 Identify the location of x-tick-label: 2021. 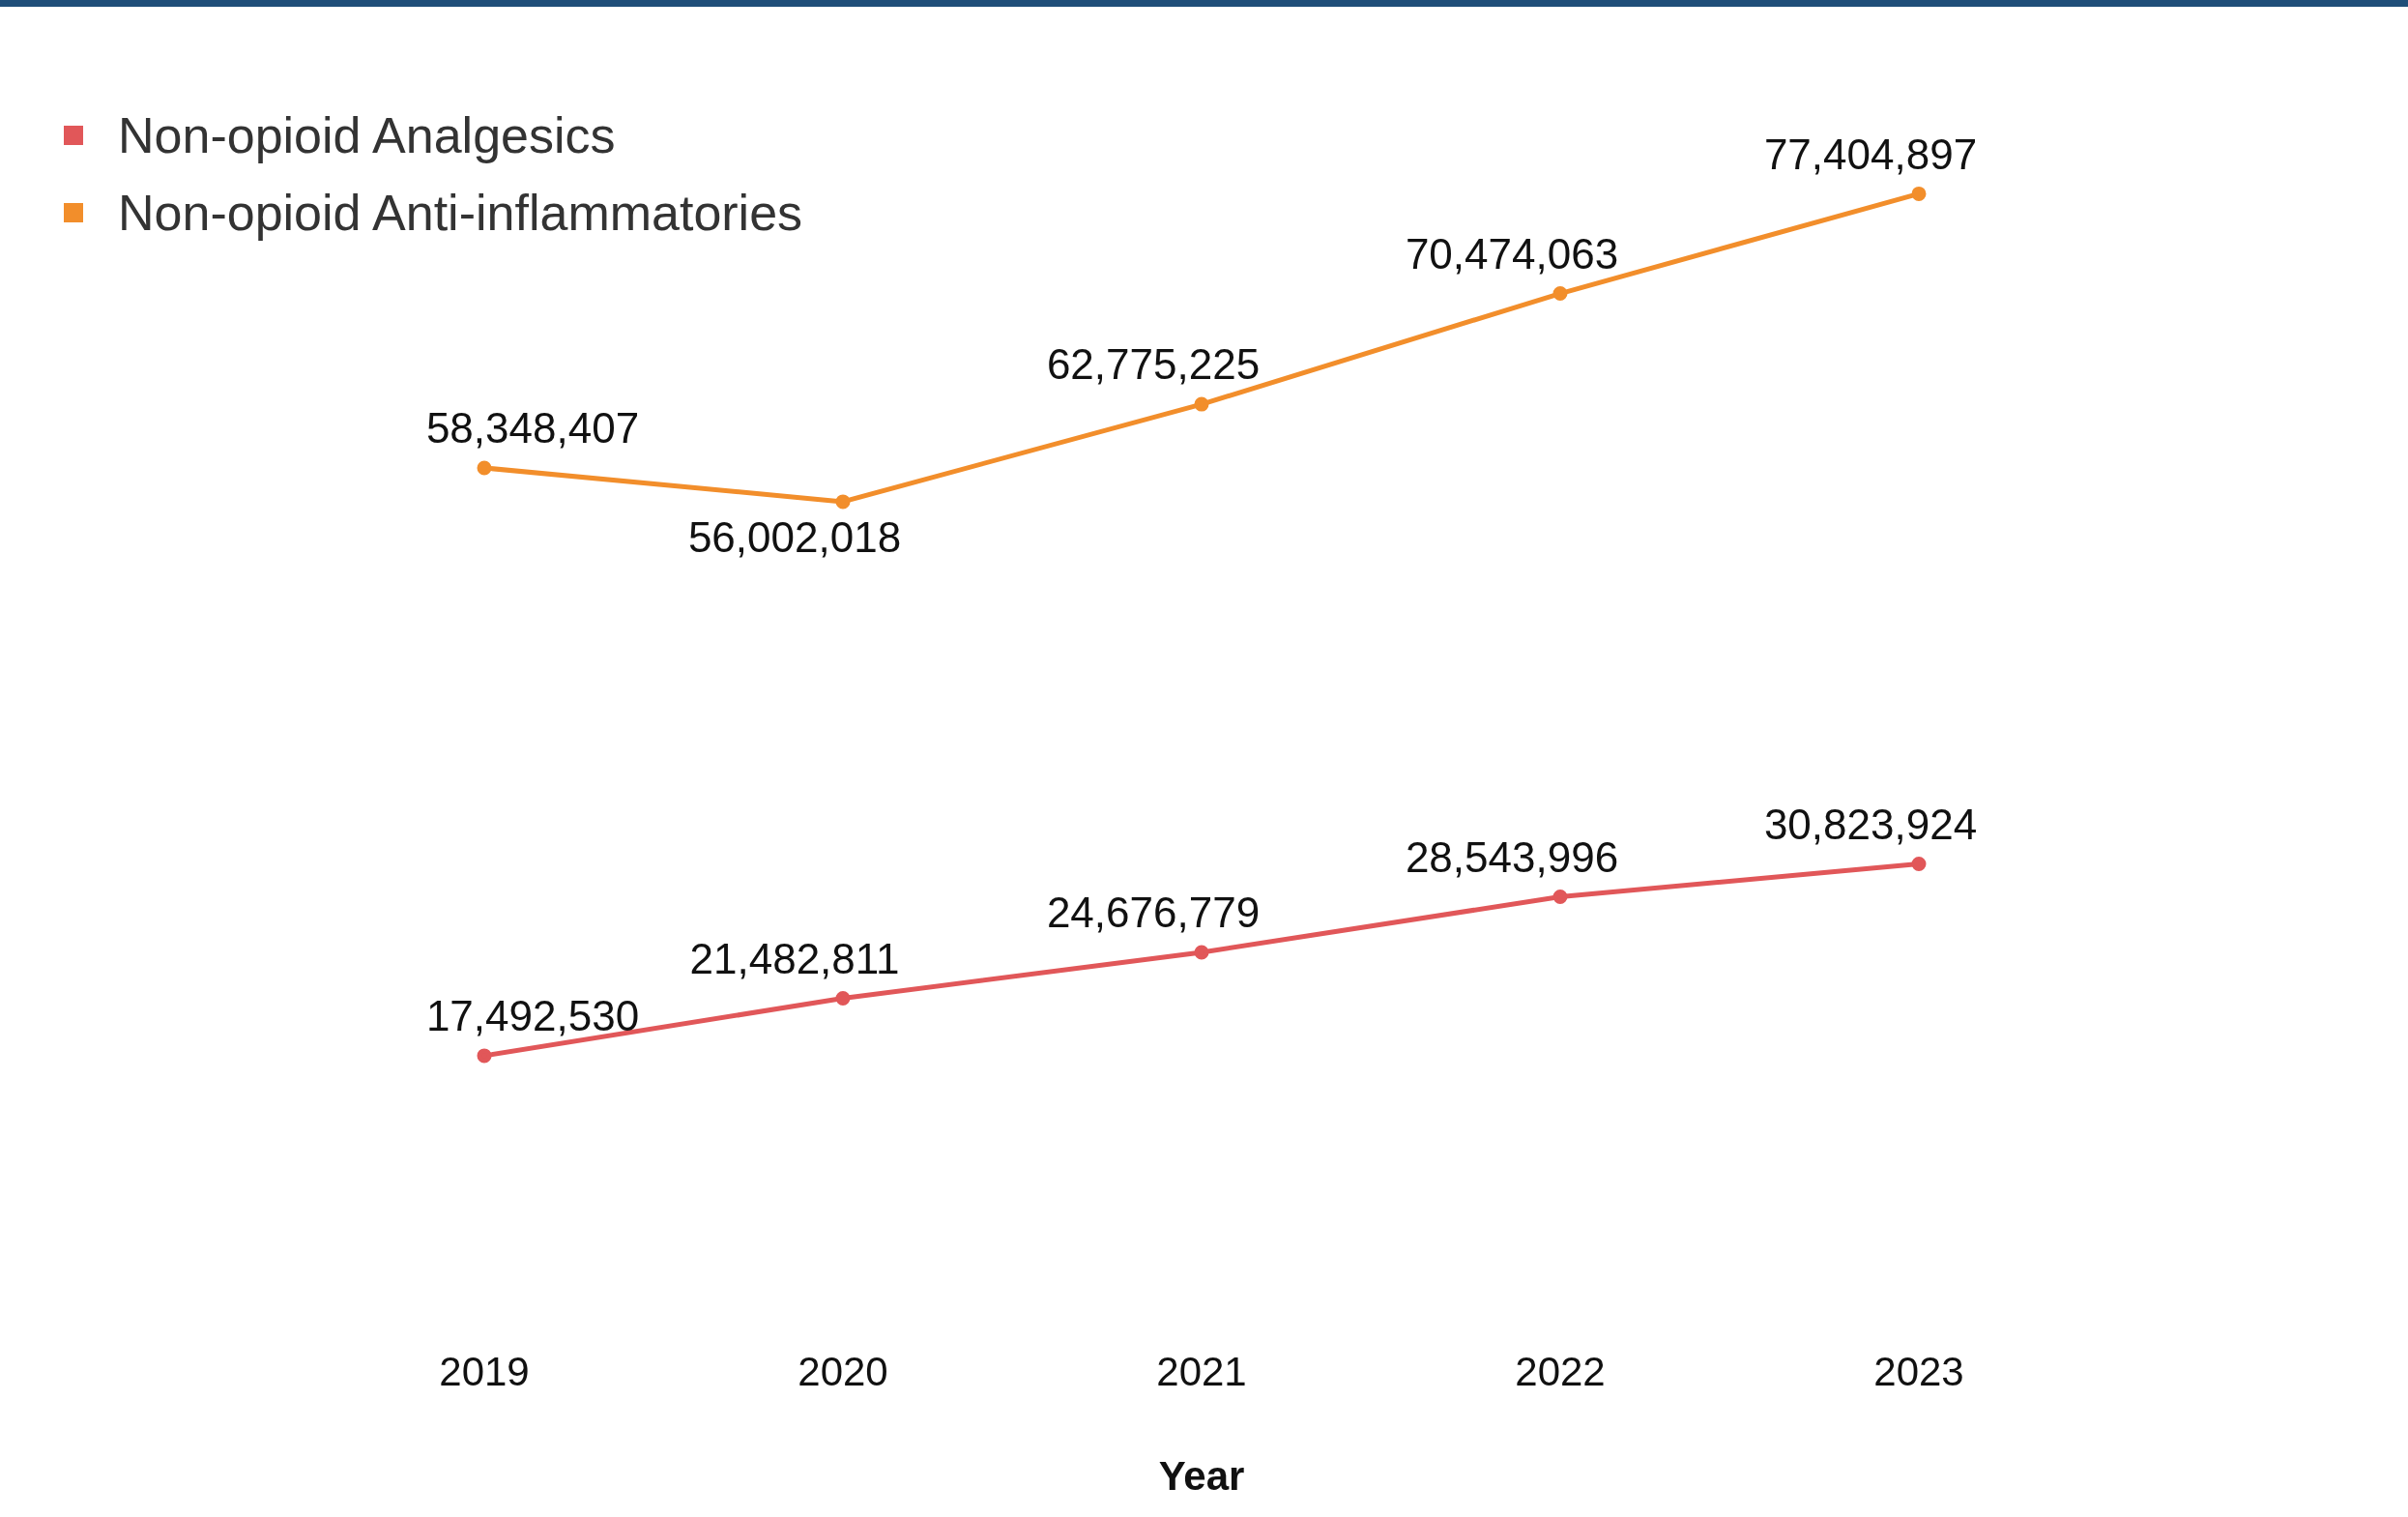
(1201, 1371).